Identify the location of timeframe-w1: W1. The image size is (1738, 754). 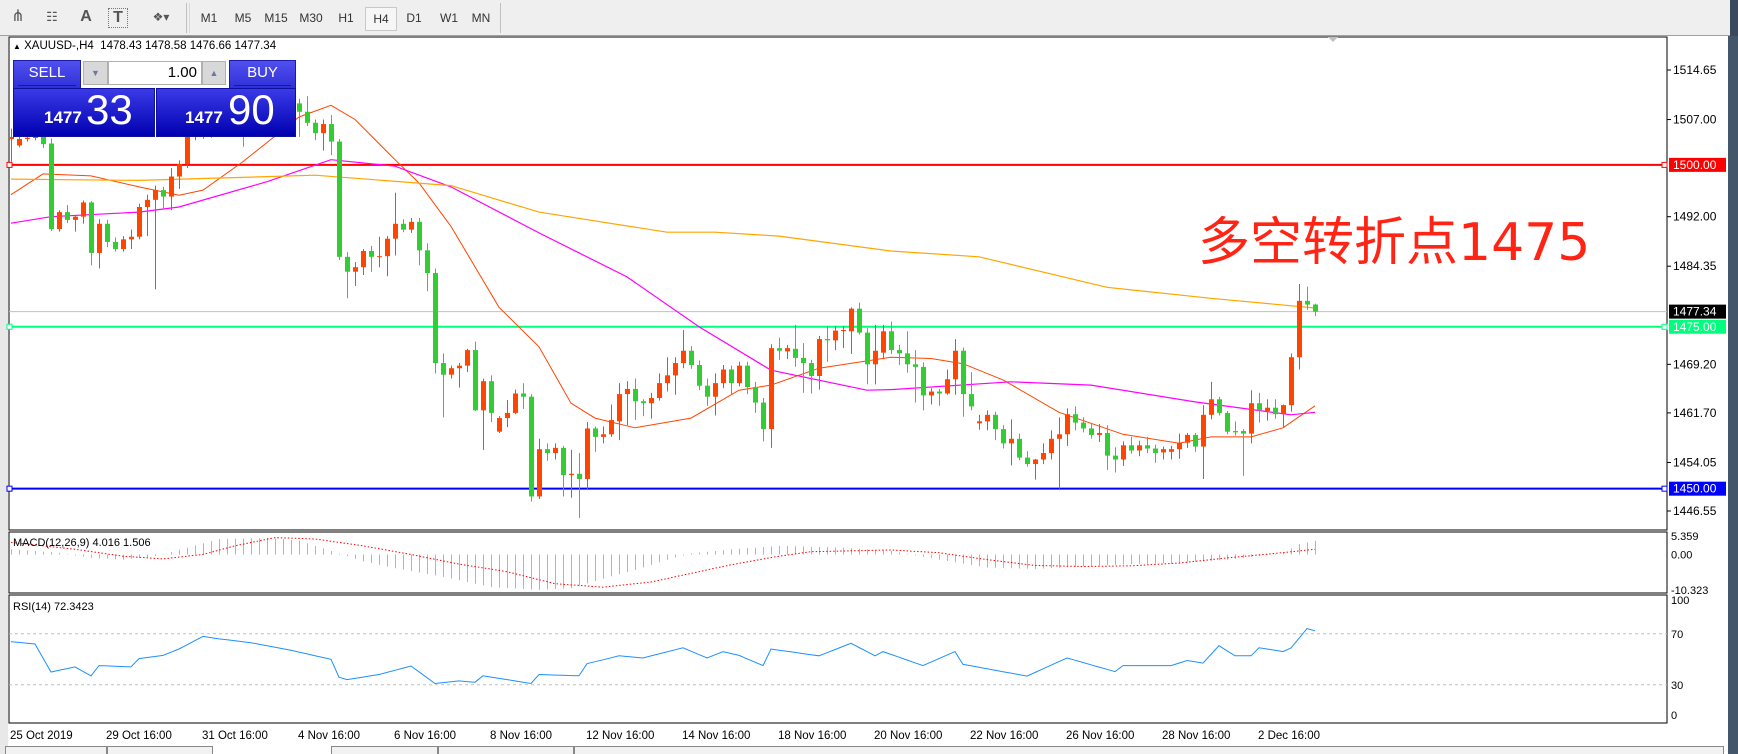
(449, 18).